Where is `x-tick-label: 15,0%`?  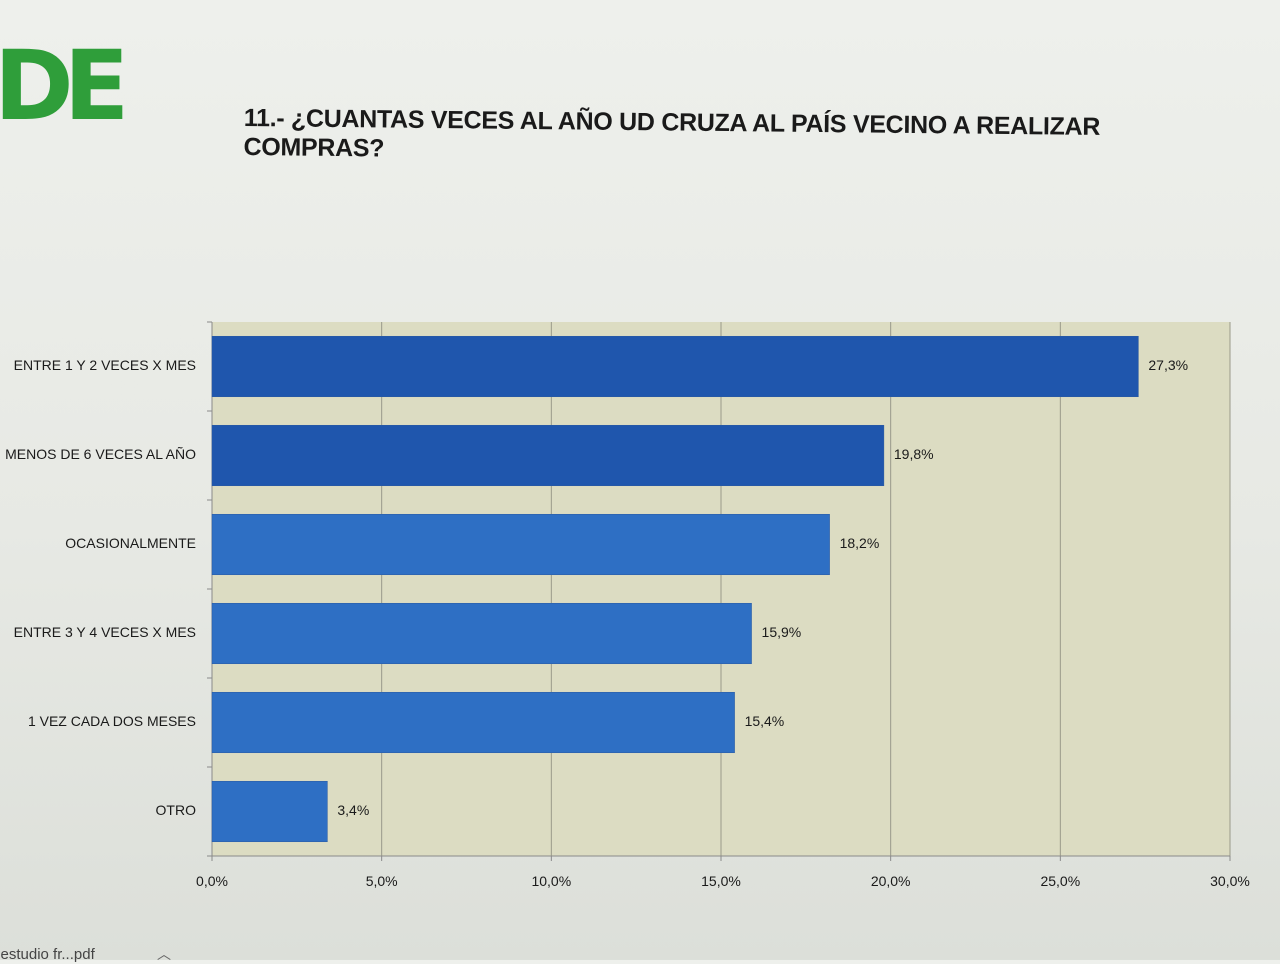
x-tick-label: 15,0% is located at coordinates (721, 881).